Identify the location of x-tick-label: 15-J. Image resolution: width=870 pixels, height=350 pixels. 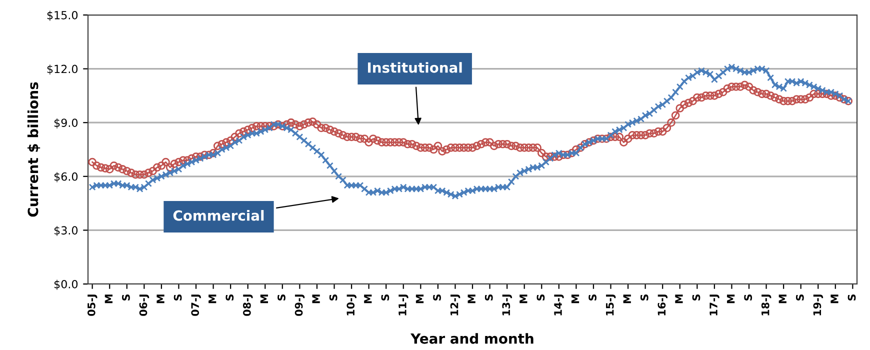
(611, 305).